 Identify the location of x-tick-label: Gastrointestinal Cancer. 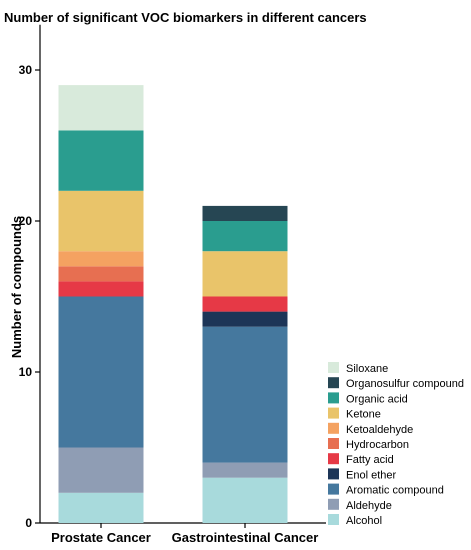
(245, 537).